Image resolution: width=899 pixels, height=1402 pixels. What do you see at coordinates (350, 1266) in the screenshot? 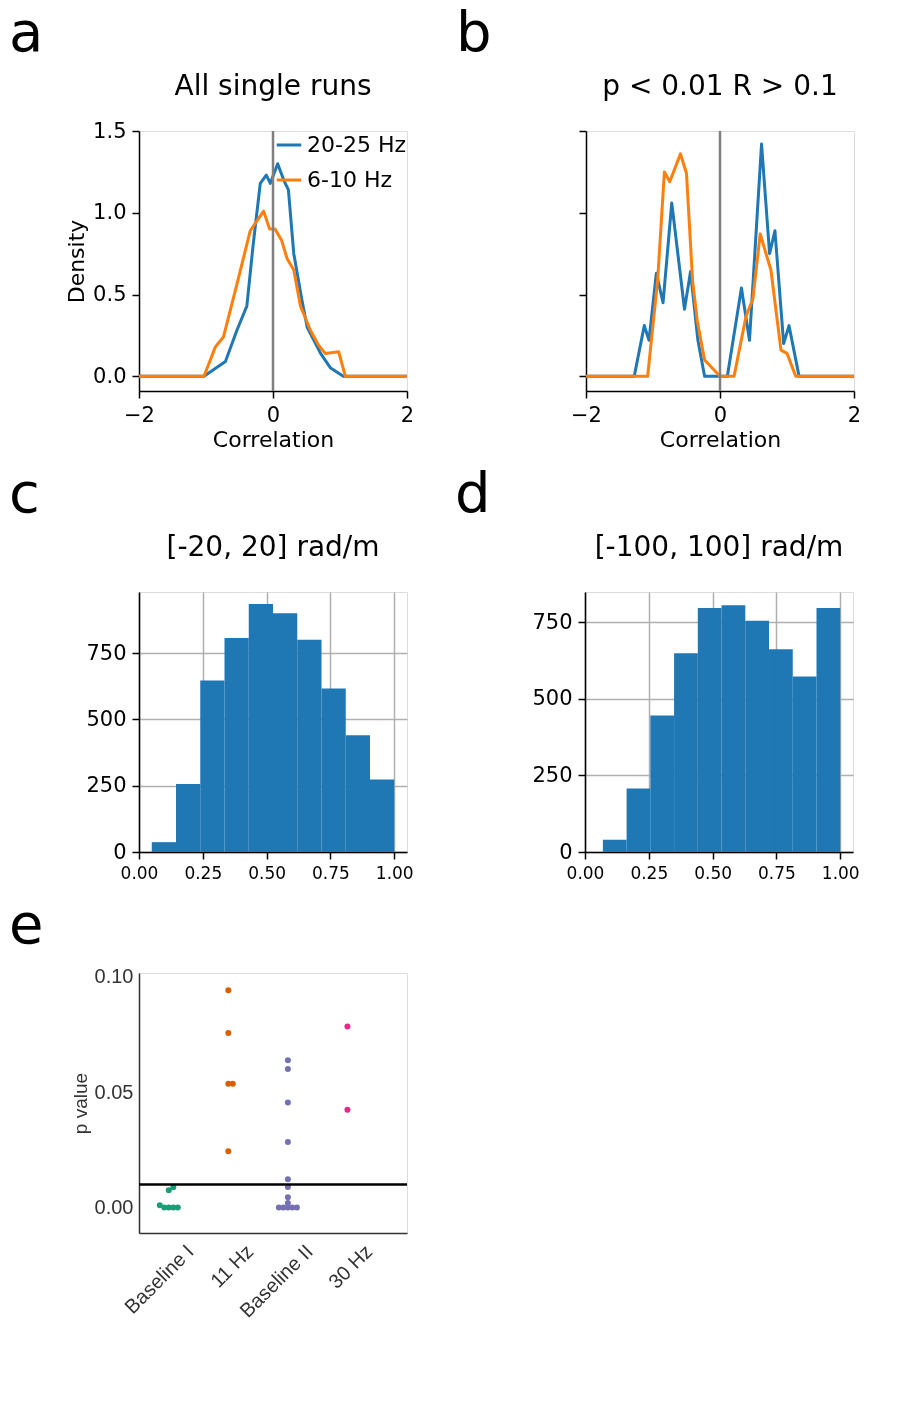
I see `x-tick-label: 30 Hz` at bounding box center [350, 1266].